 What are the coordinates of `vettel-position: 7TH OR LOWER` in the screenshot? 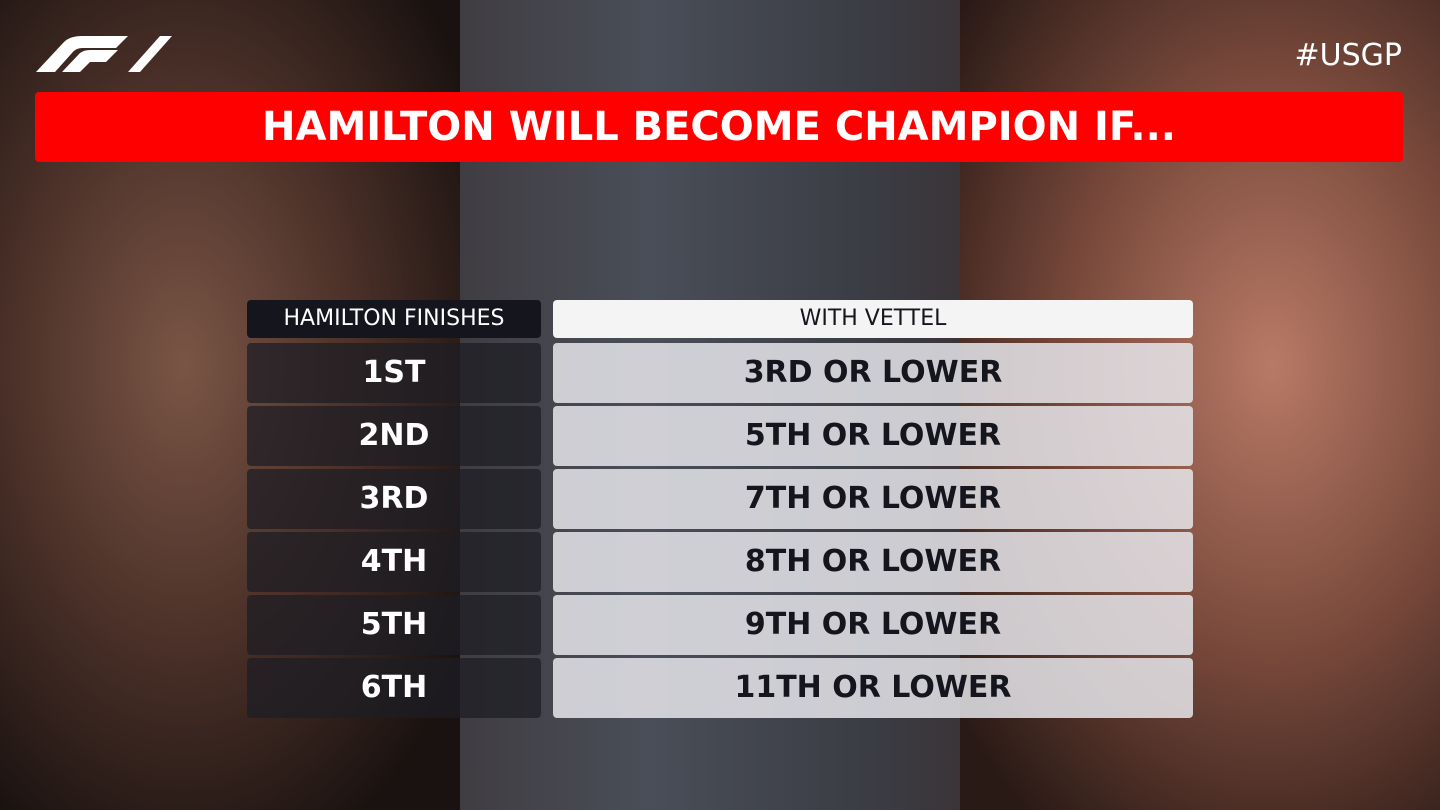 It's located at (873, 499).